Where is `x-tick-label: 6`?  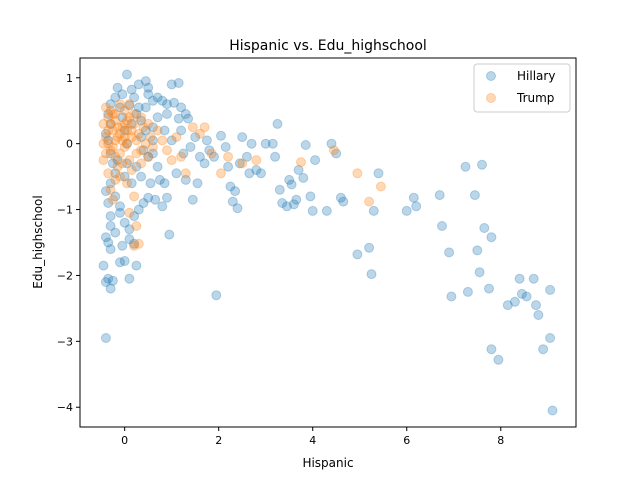 x-tick-label: 6 is located at coordinates (406, 440).